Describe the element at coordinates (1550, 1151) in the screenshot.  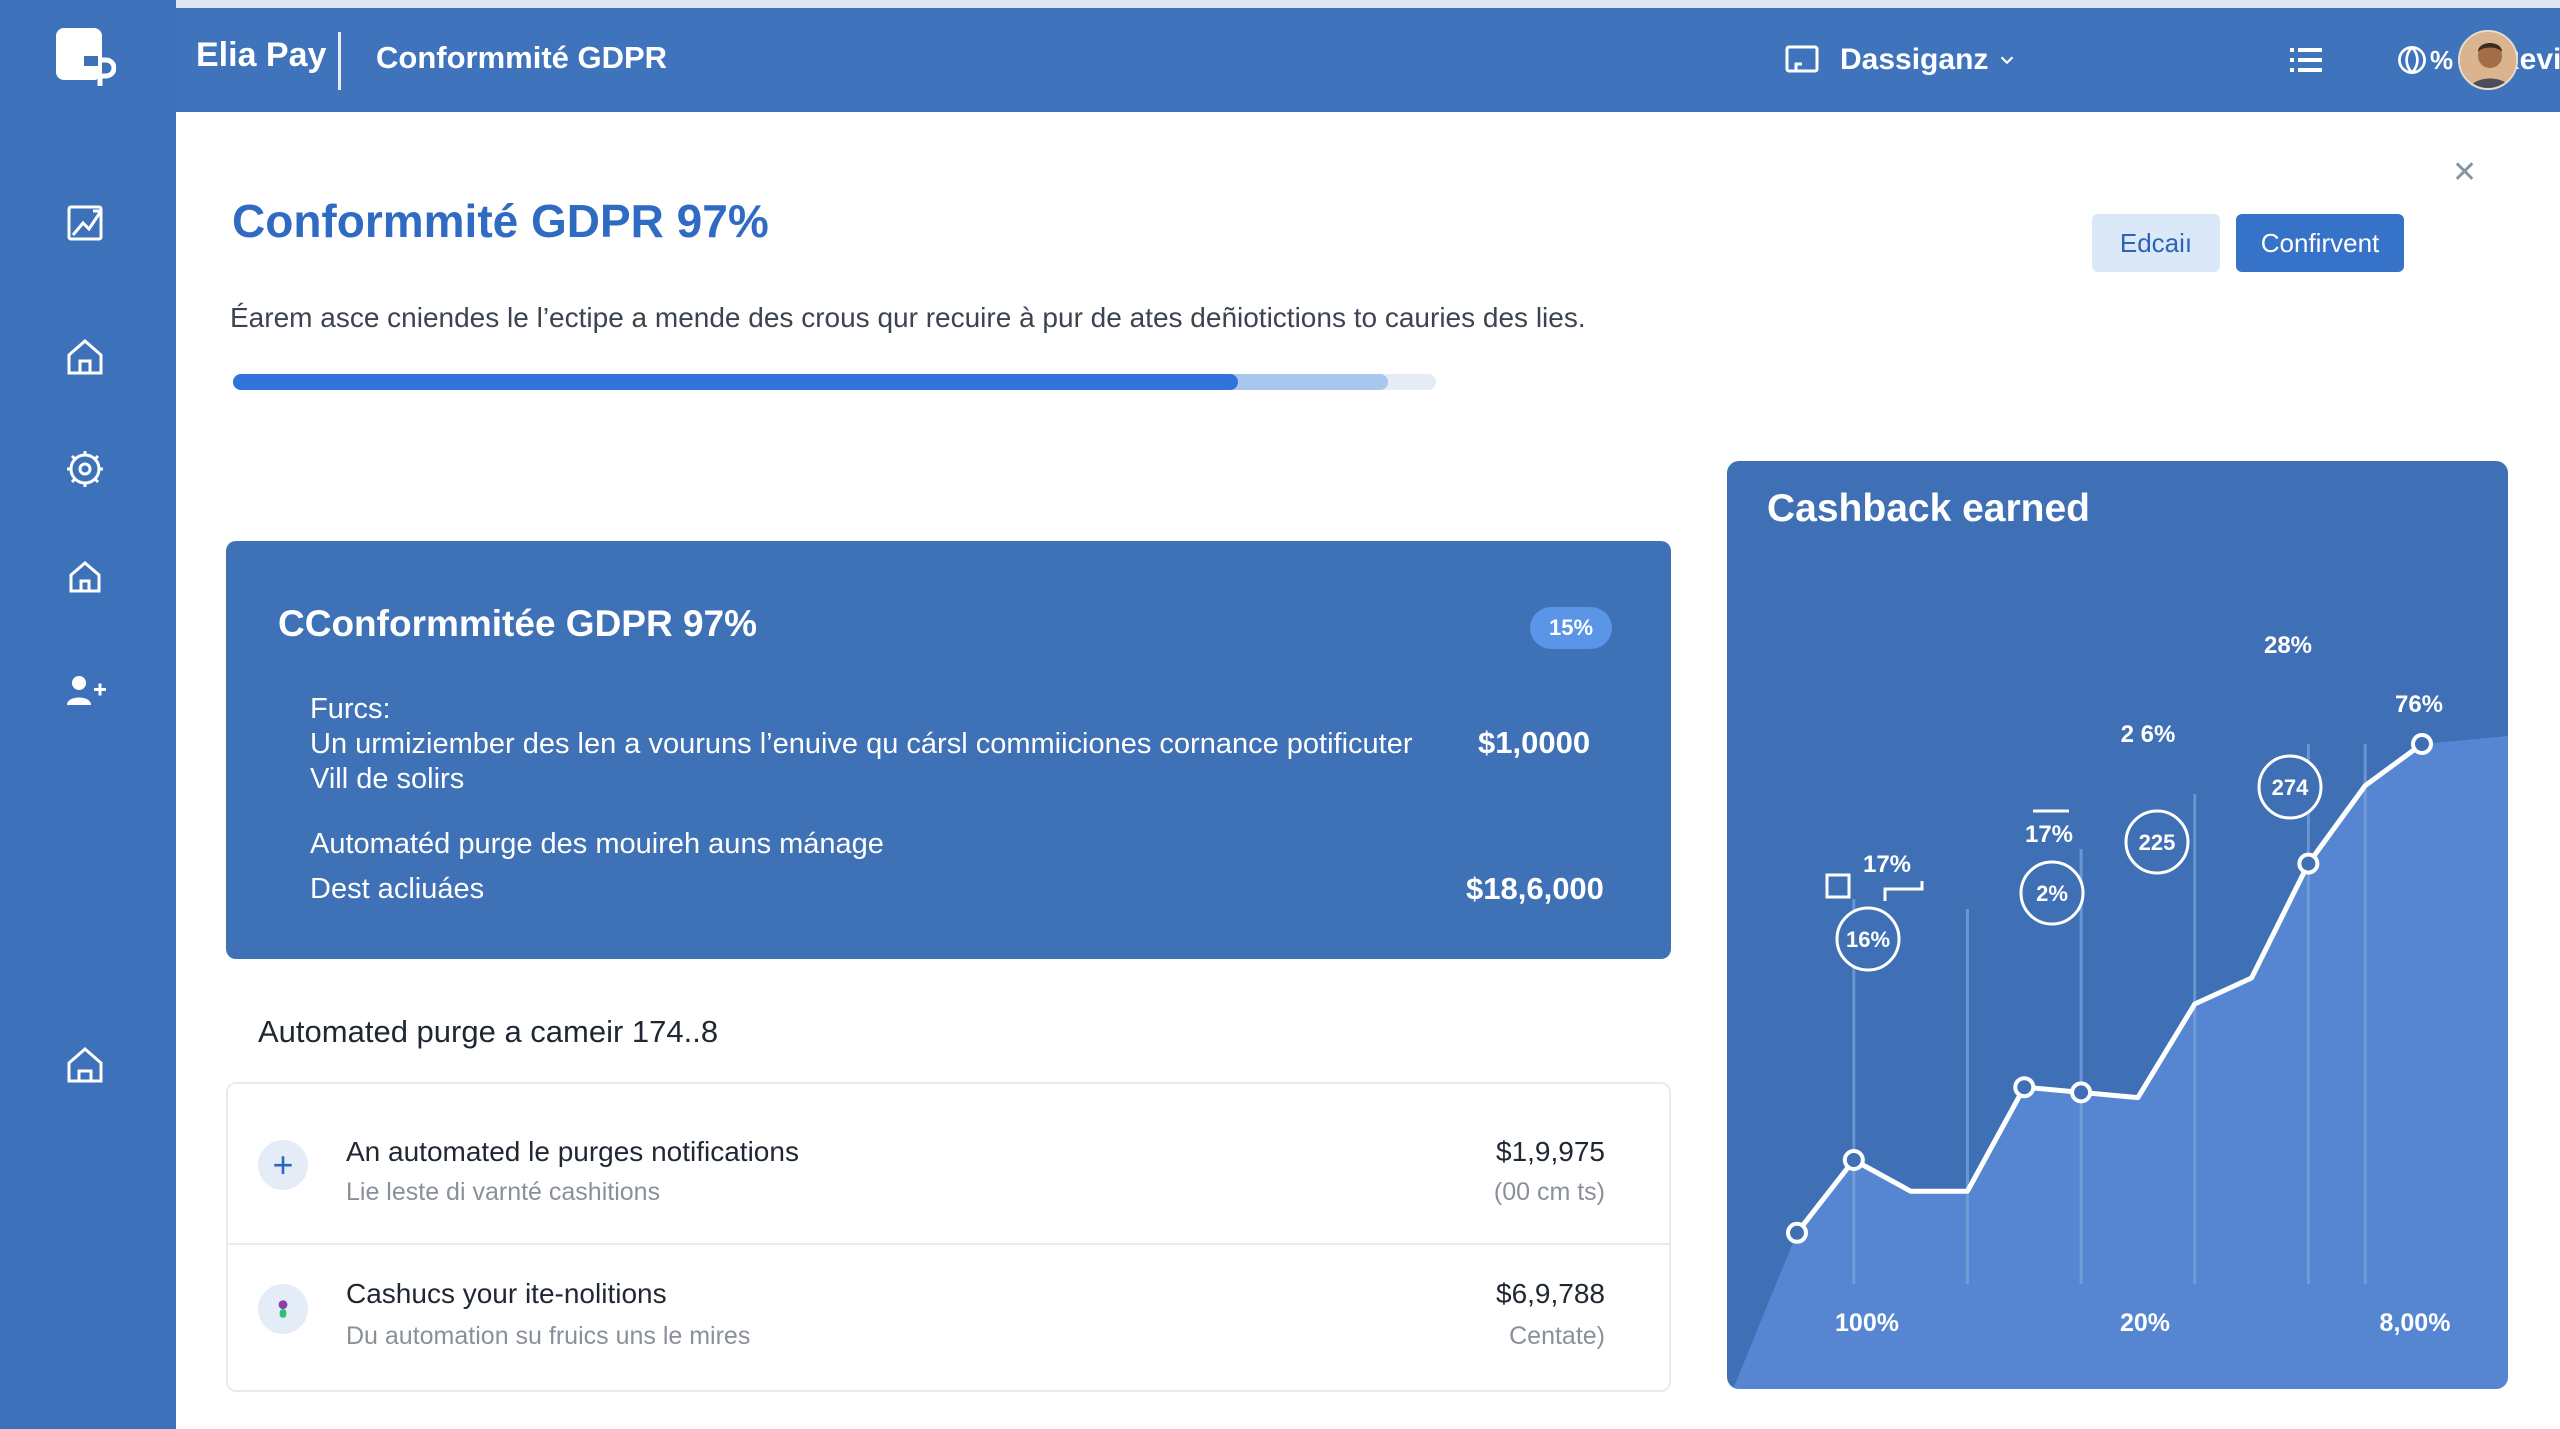
I see `list-item-amount: $1,9,975` at that location.